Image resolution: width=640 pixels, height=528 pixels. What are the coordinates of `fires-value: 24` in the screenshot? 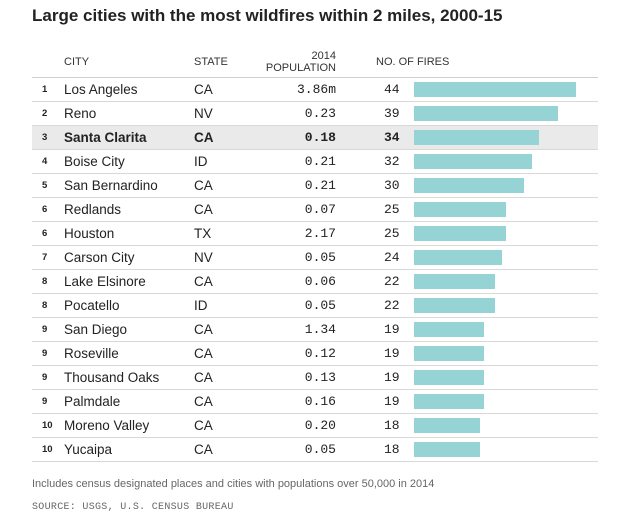 It's located at (395, 257).